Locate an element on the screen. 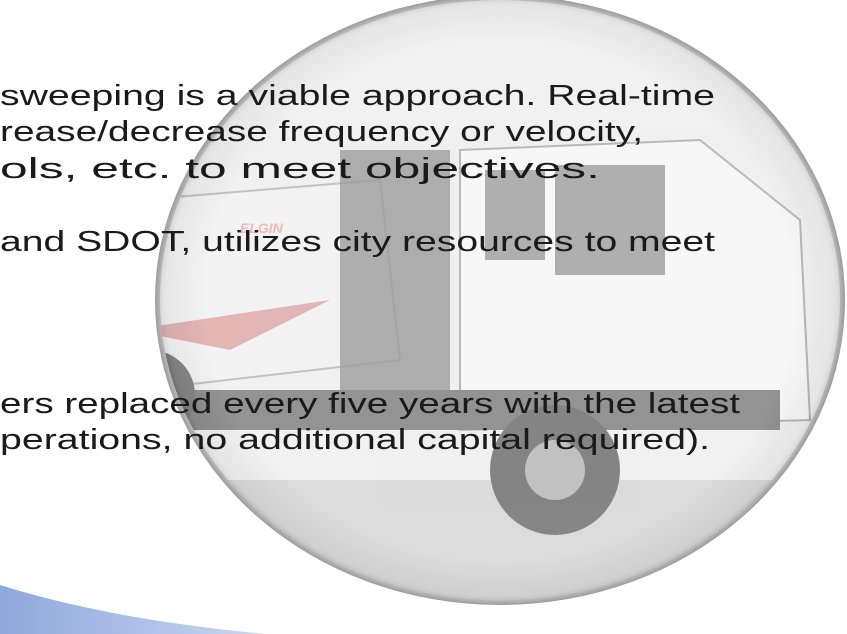 This screenshot has height=634, width=847. truck-logo: ELGIN is located at coordinates (262, 228).